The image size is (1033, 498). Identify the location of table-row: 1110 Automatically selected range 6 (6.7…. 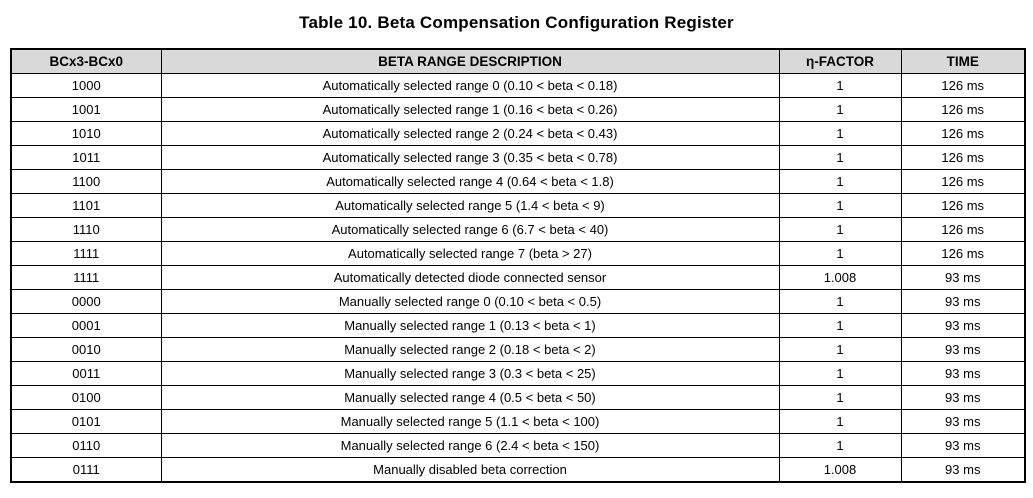
(518, 229).